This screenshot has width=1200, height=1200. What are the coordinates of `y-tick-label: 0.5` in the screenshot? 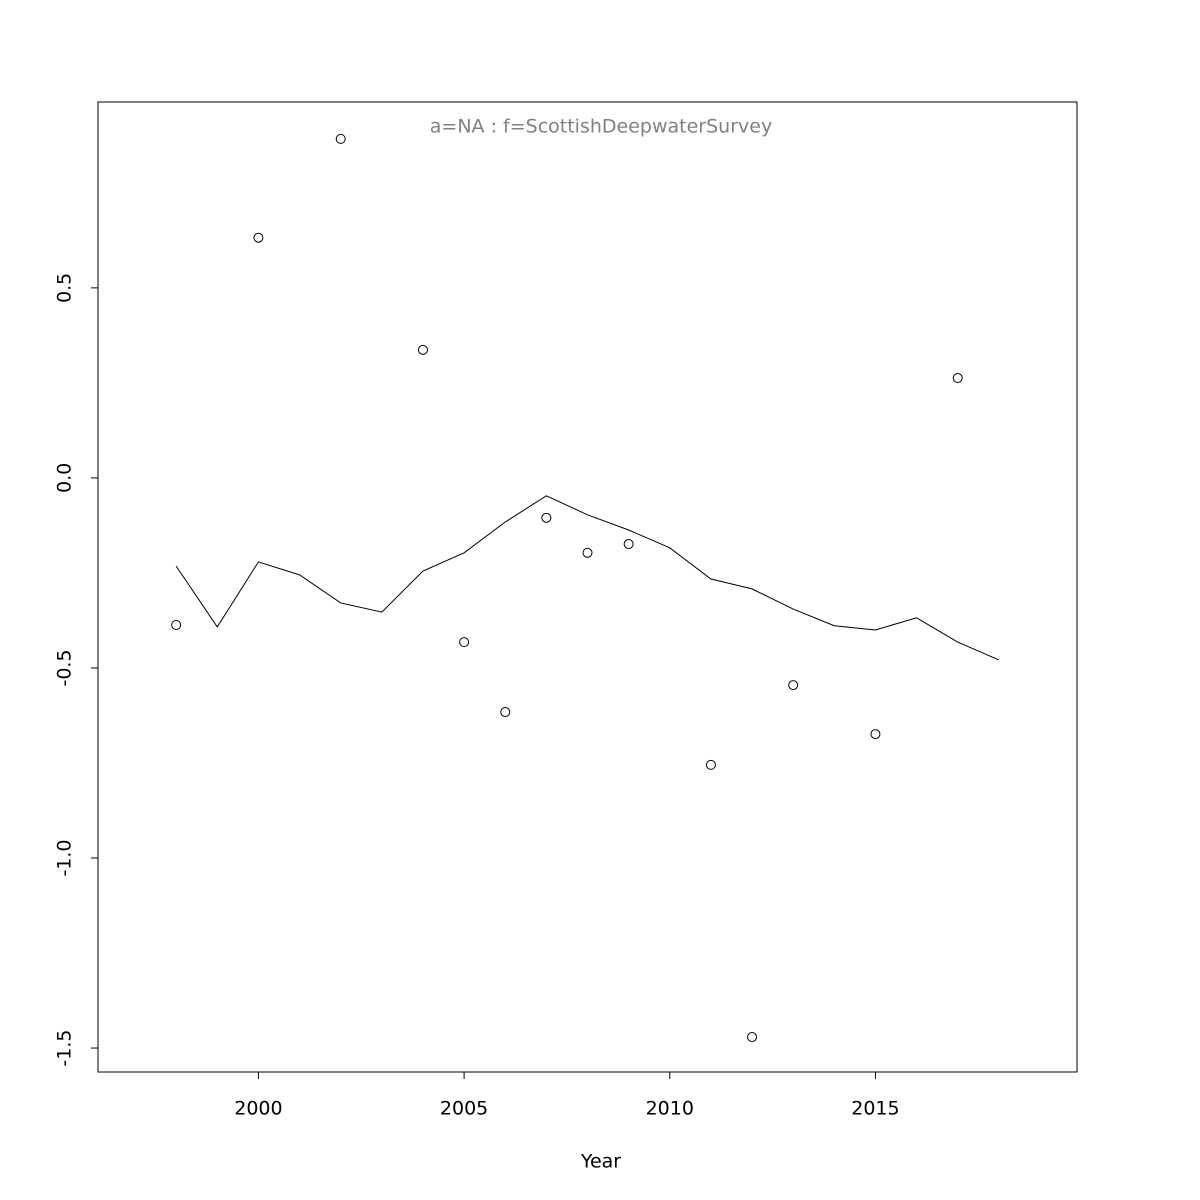 It's located at (65, 288).